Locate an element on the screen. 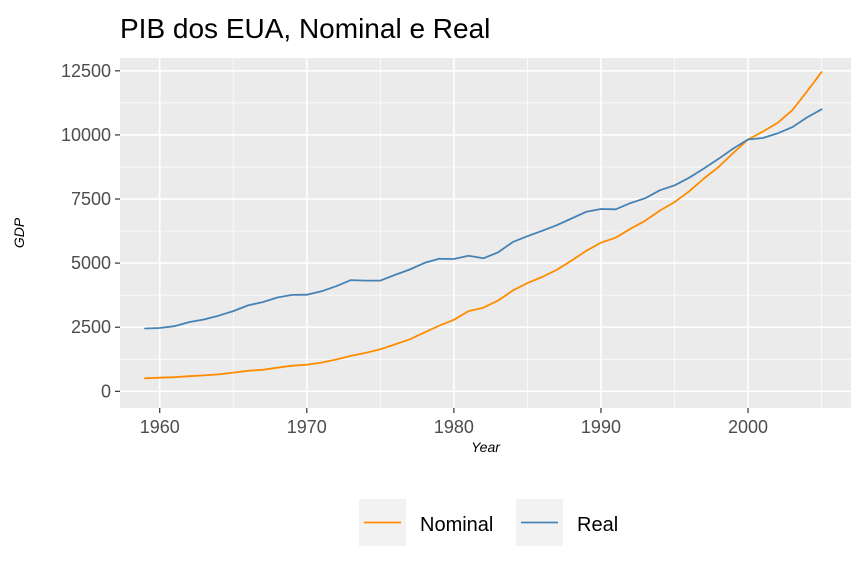  x-axis-ticks: 1960 1970 1980 1990 2000 is located at coordinates (454, 422).